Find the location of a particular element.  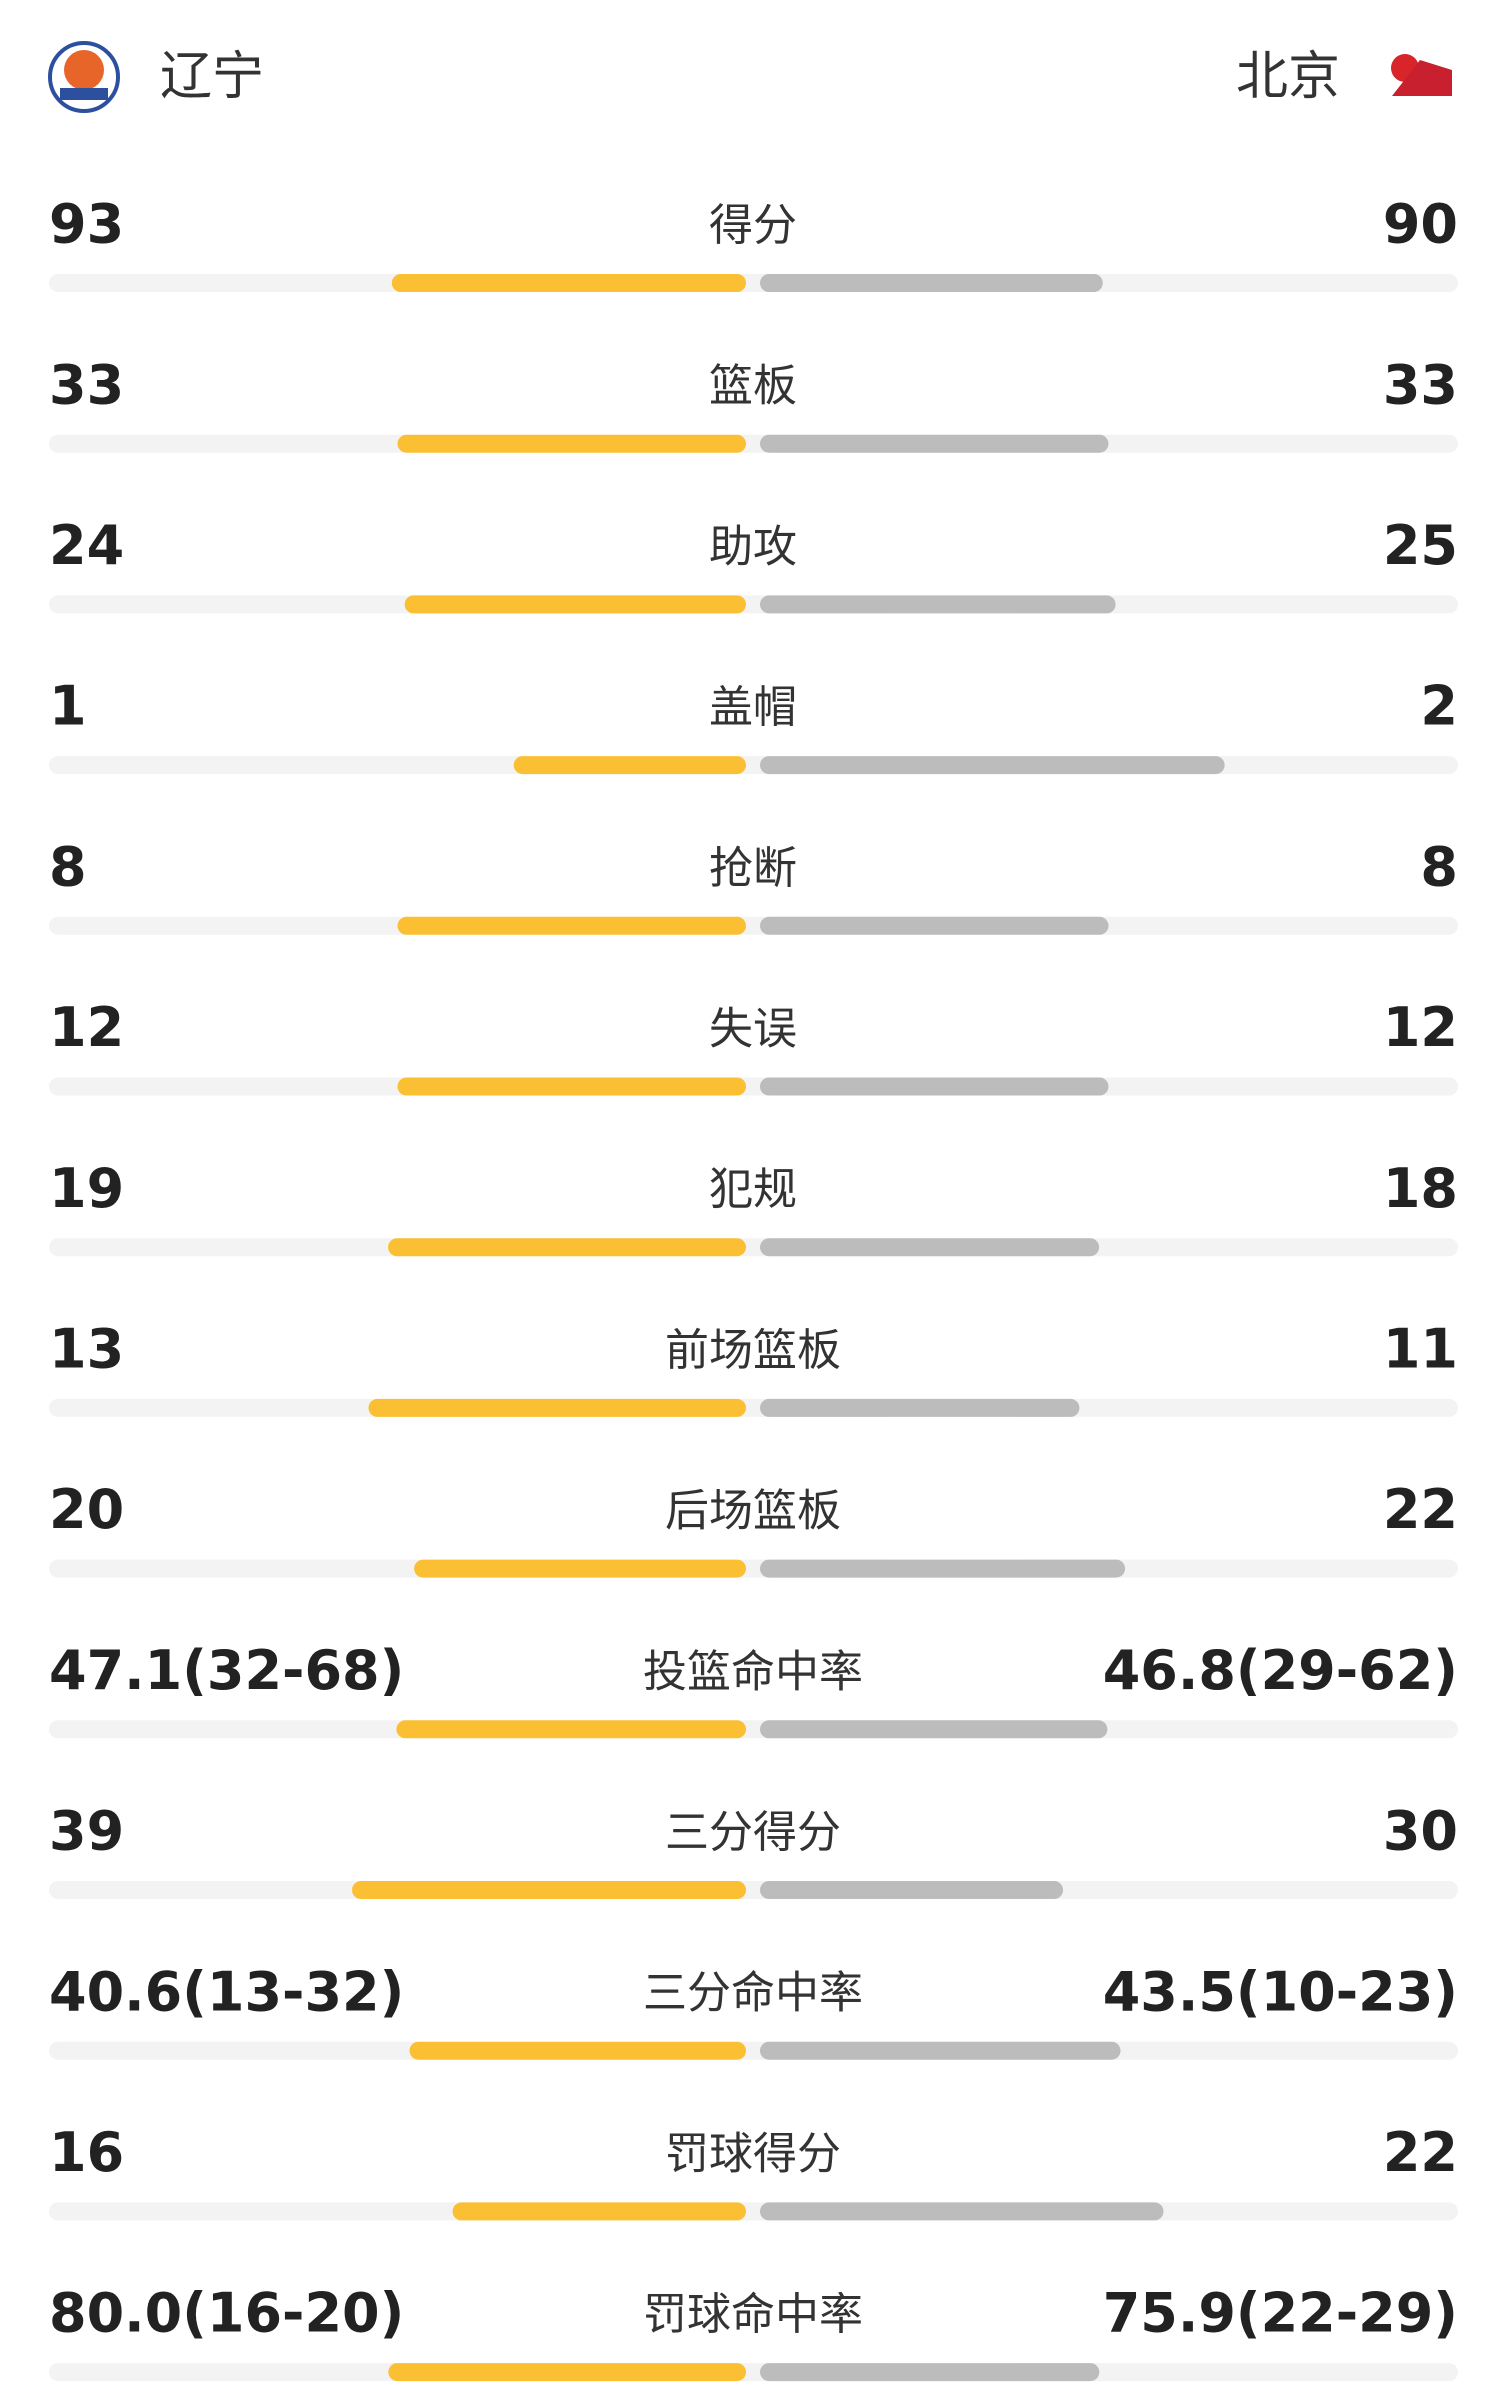

away-value: 30 is located at coordinates (1420, 1831).